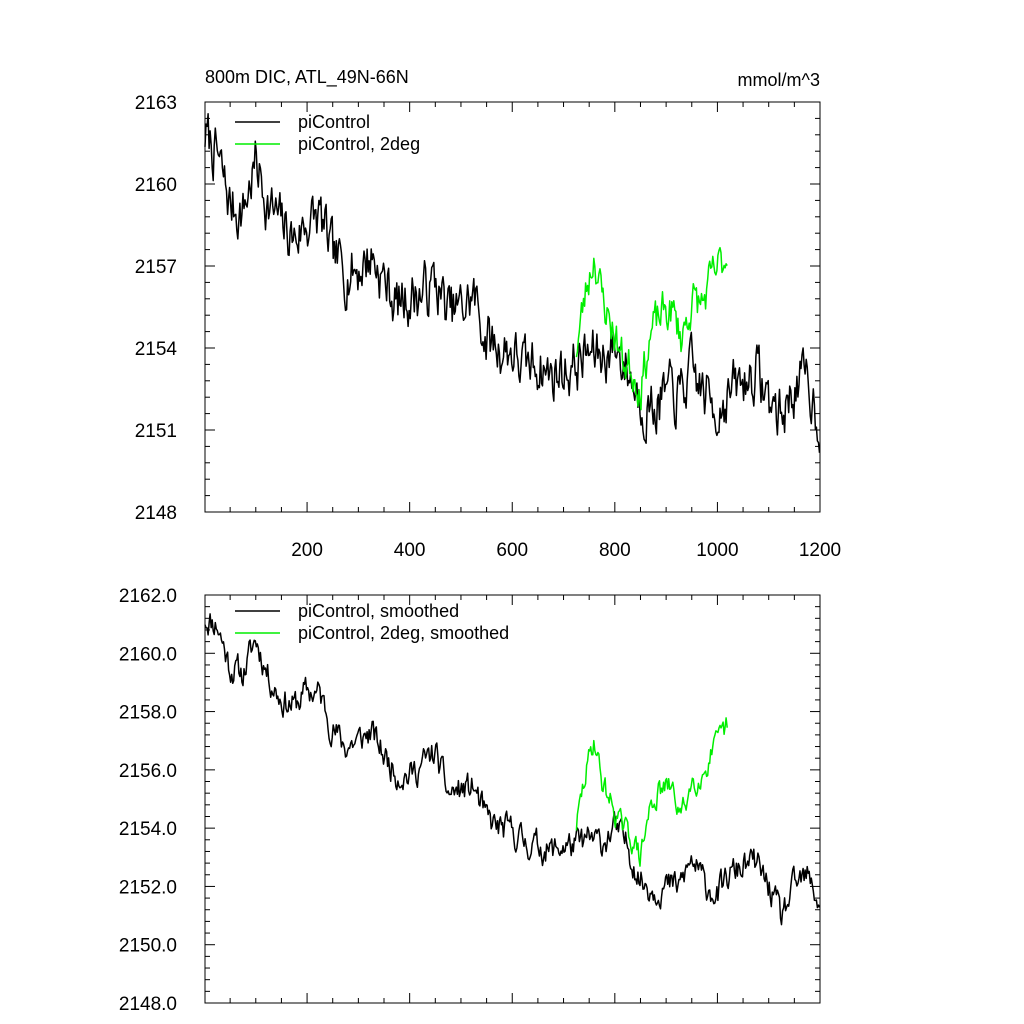 This screenshot has width=1024, height=1024. What do you see at coordinates (717, 550) in the screenshot?
I see `x-tick-label: 1000` at bounding box center [717, 550].